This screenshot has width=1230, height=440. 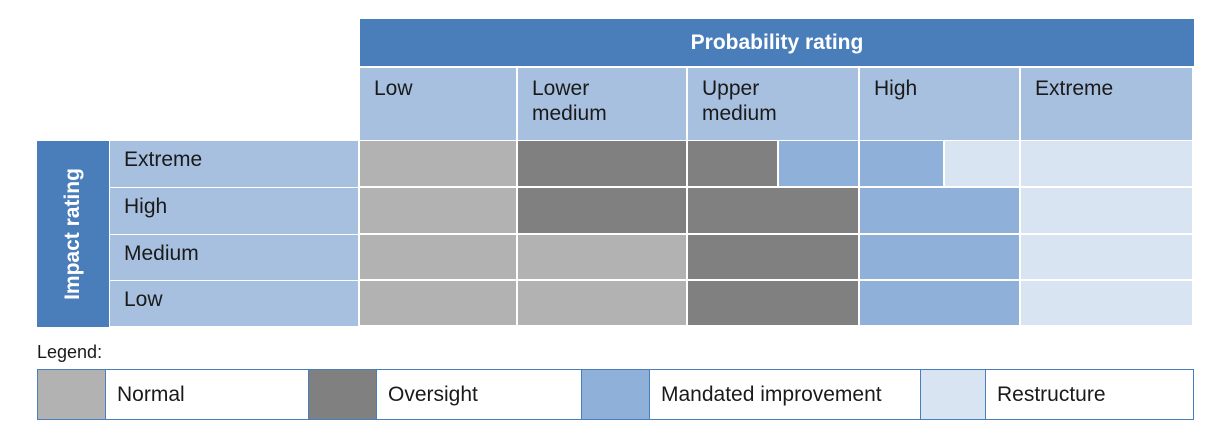 I want to click on probability-level-header: Extreme, so click(x=1106, y=104).